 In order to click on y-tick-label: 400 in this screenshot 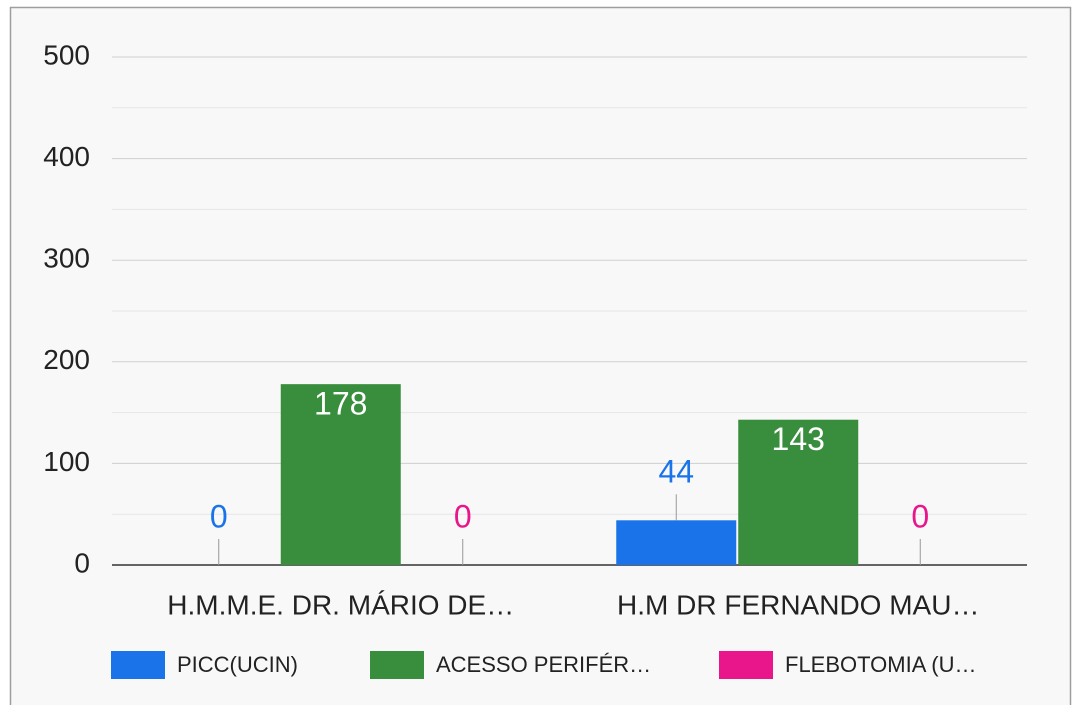, I will do `click(66, 156)`.